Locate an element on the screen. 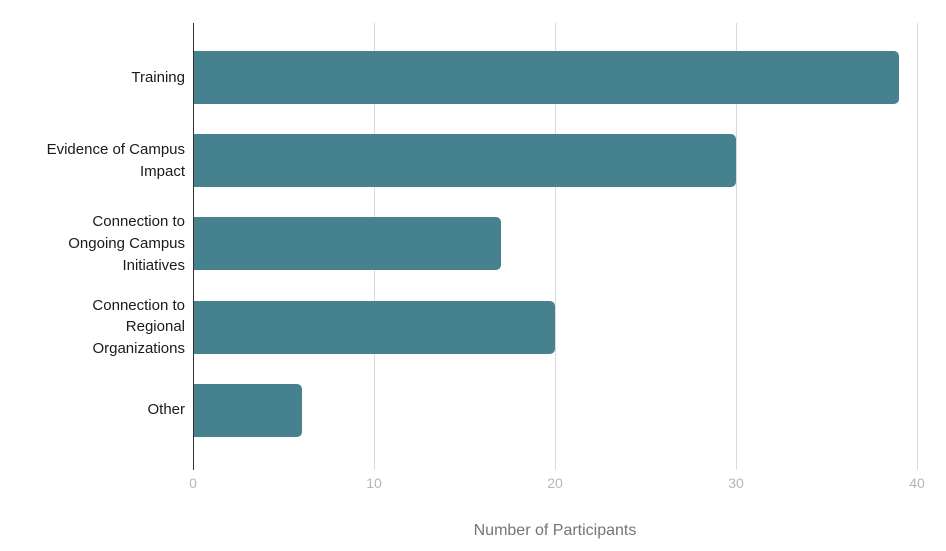  category-band: Connection to Regional Organizations is located at coordinates (92, 327).